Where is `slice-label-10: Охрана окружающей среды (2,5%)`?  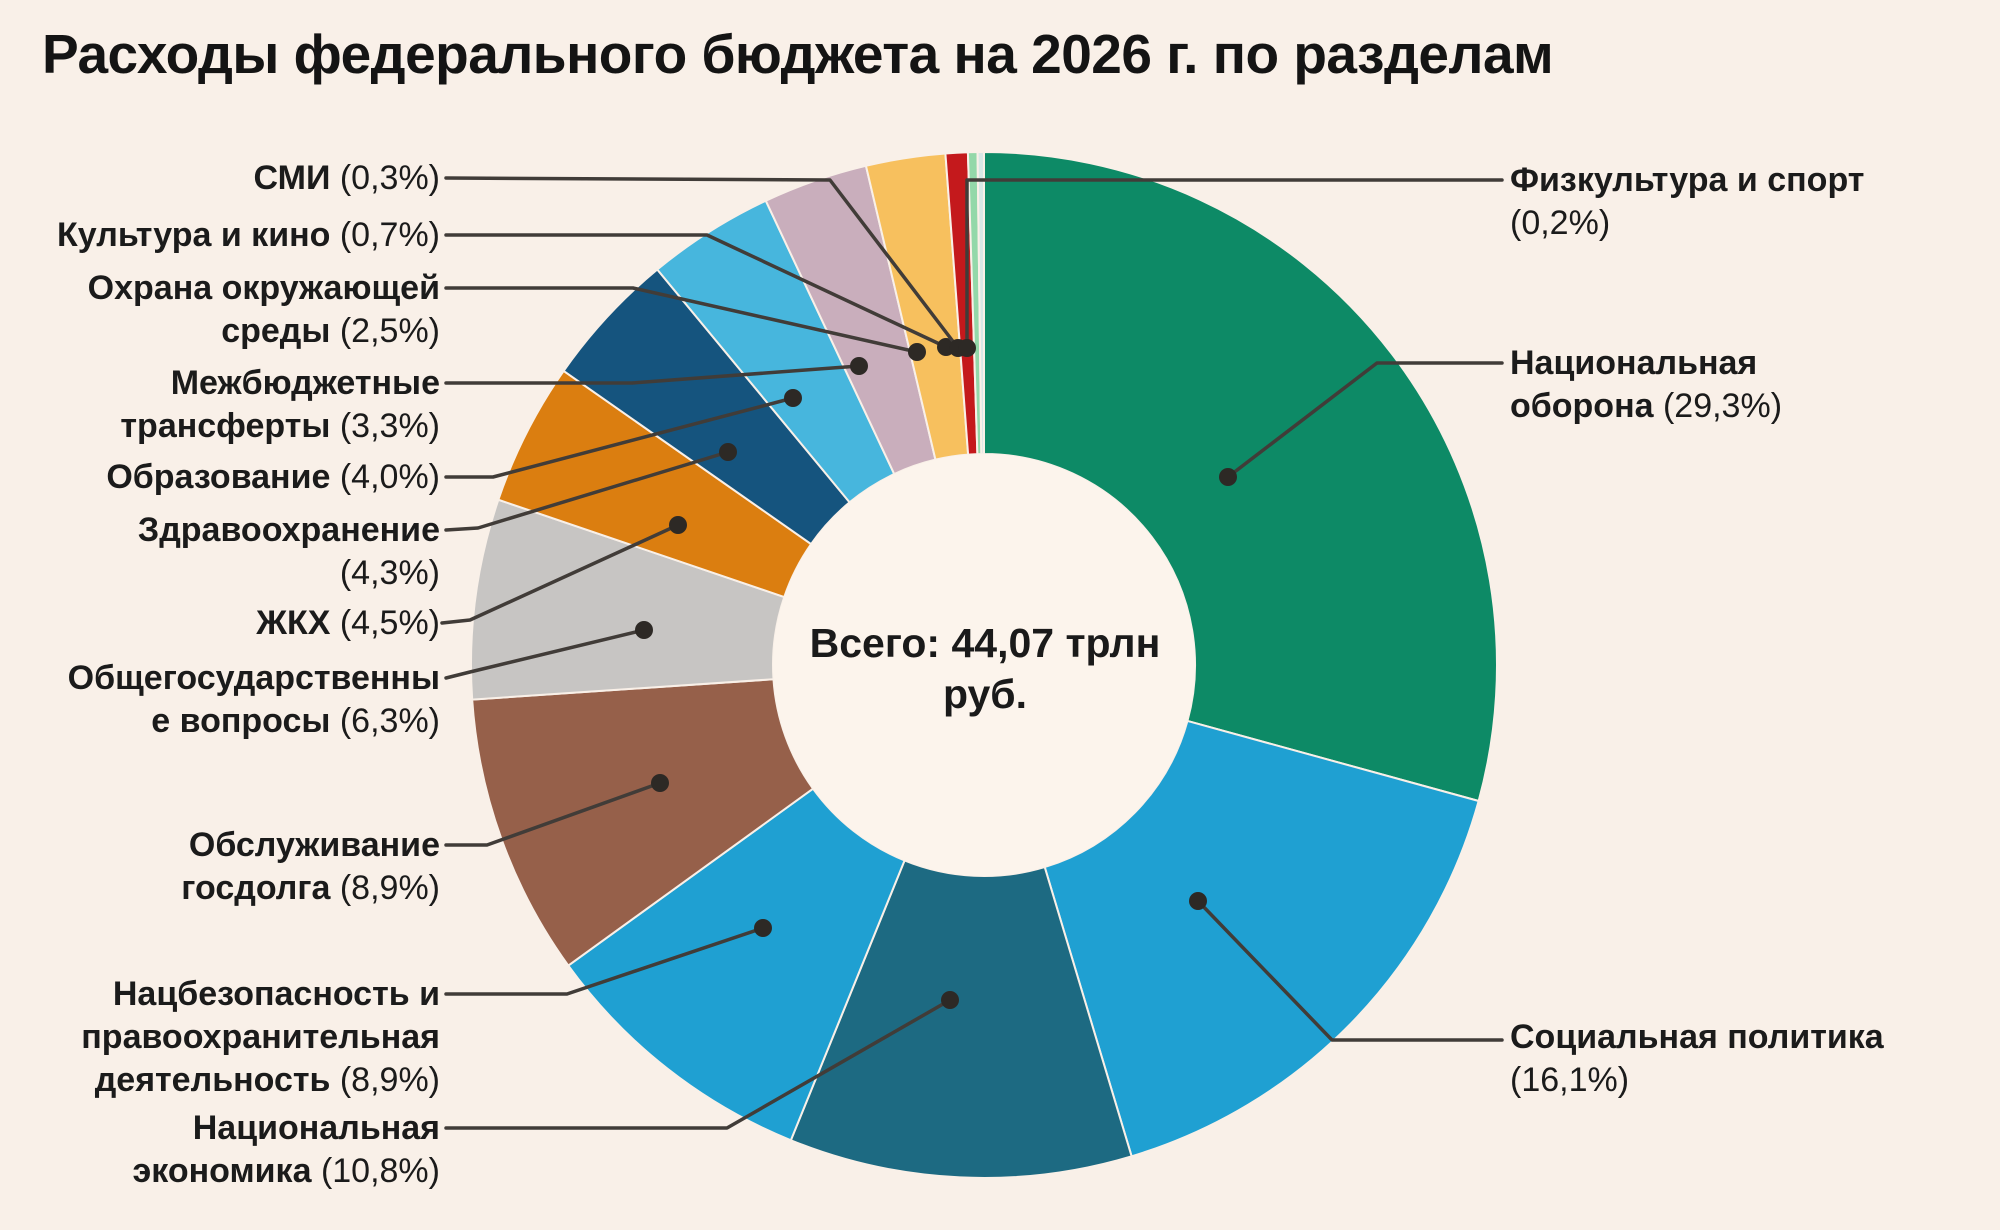 slice-label-10: Охрана окружающей среды (2,5%) is located at coordinates (263, 309).